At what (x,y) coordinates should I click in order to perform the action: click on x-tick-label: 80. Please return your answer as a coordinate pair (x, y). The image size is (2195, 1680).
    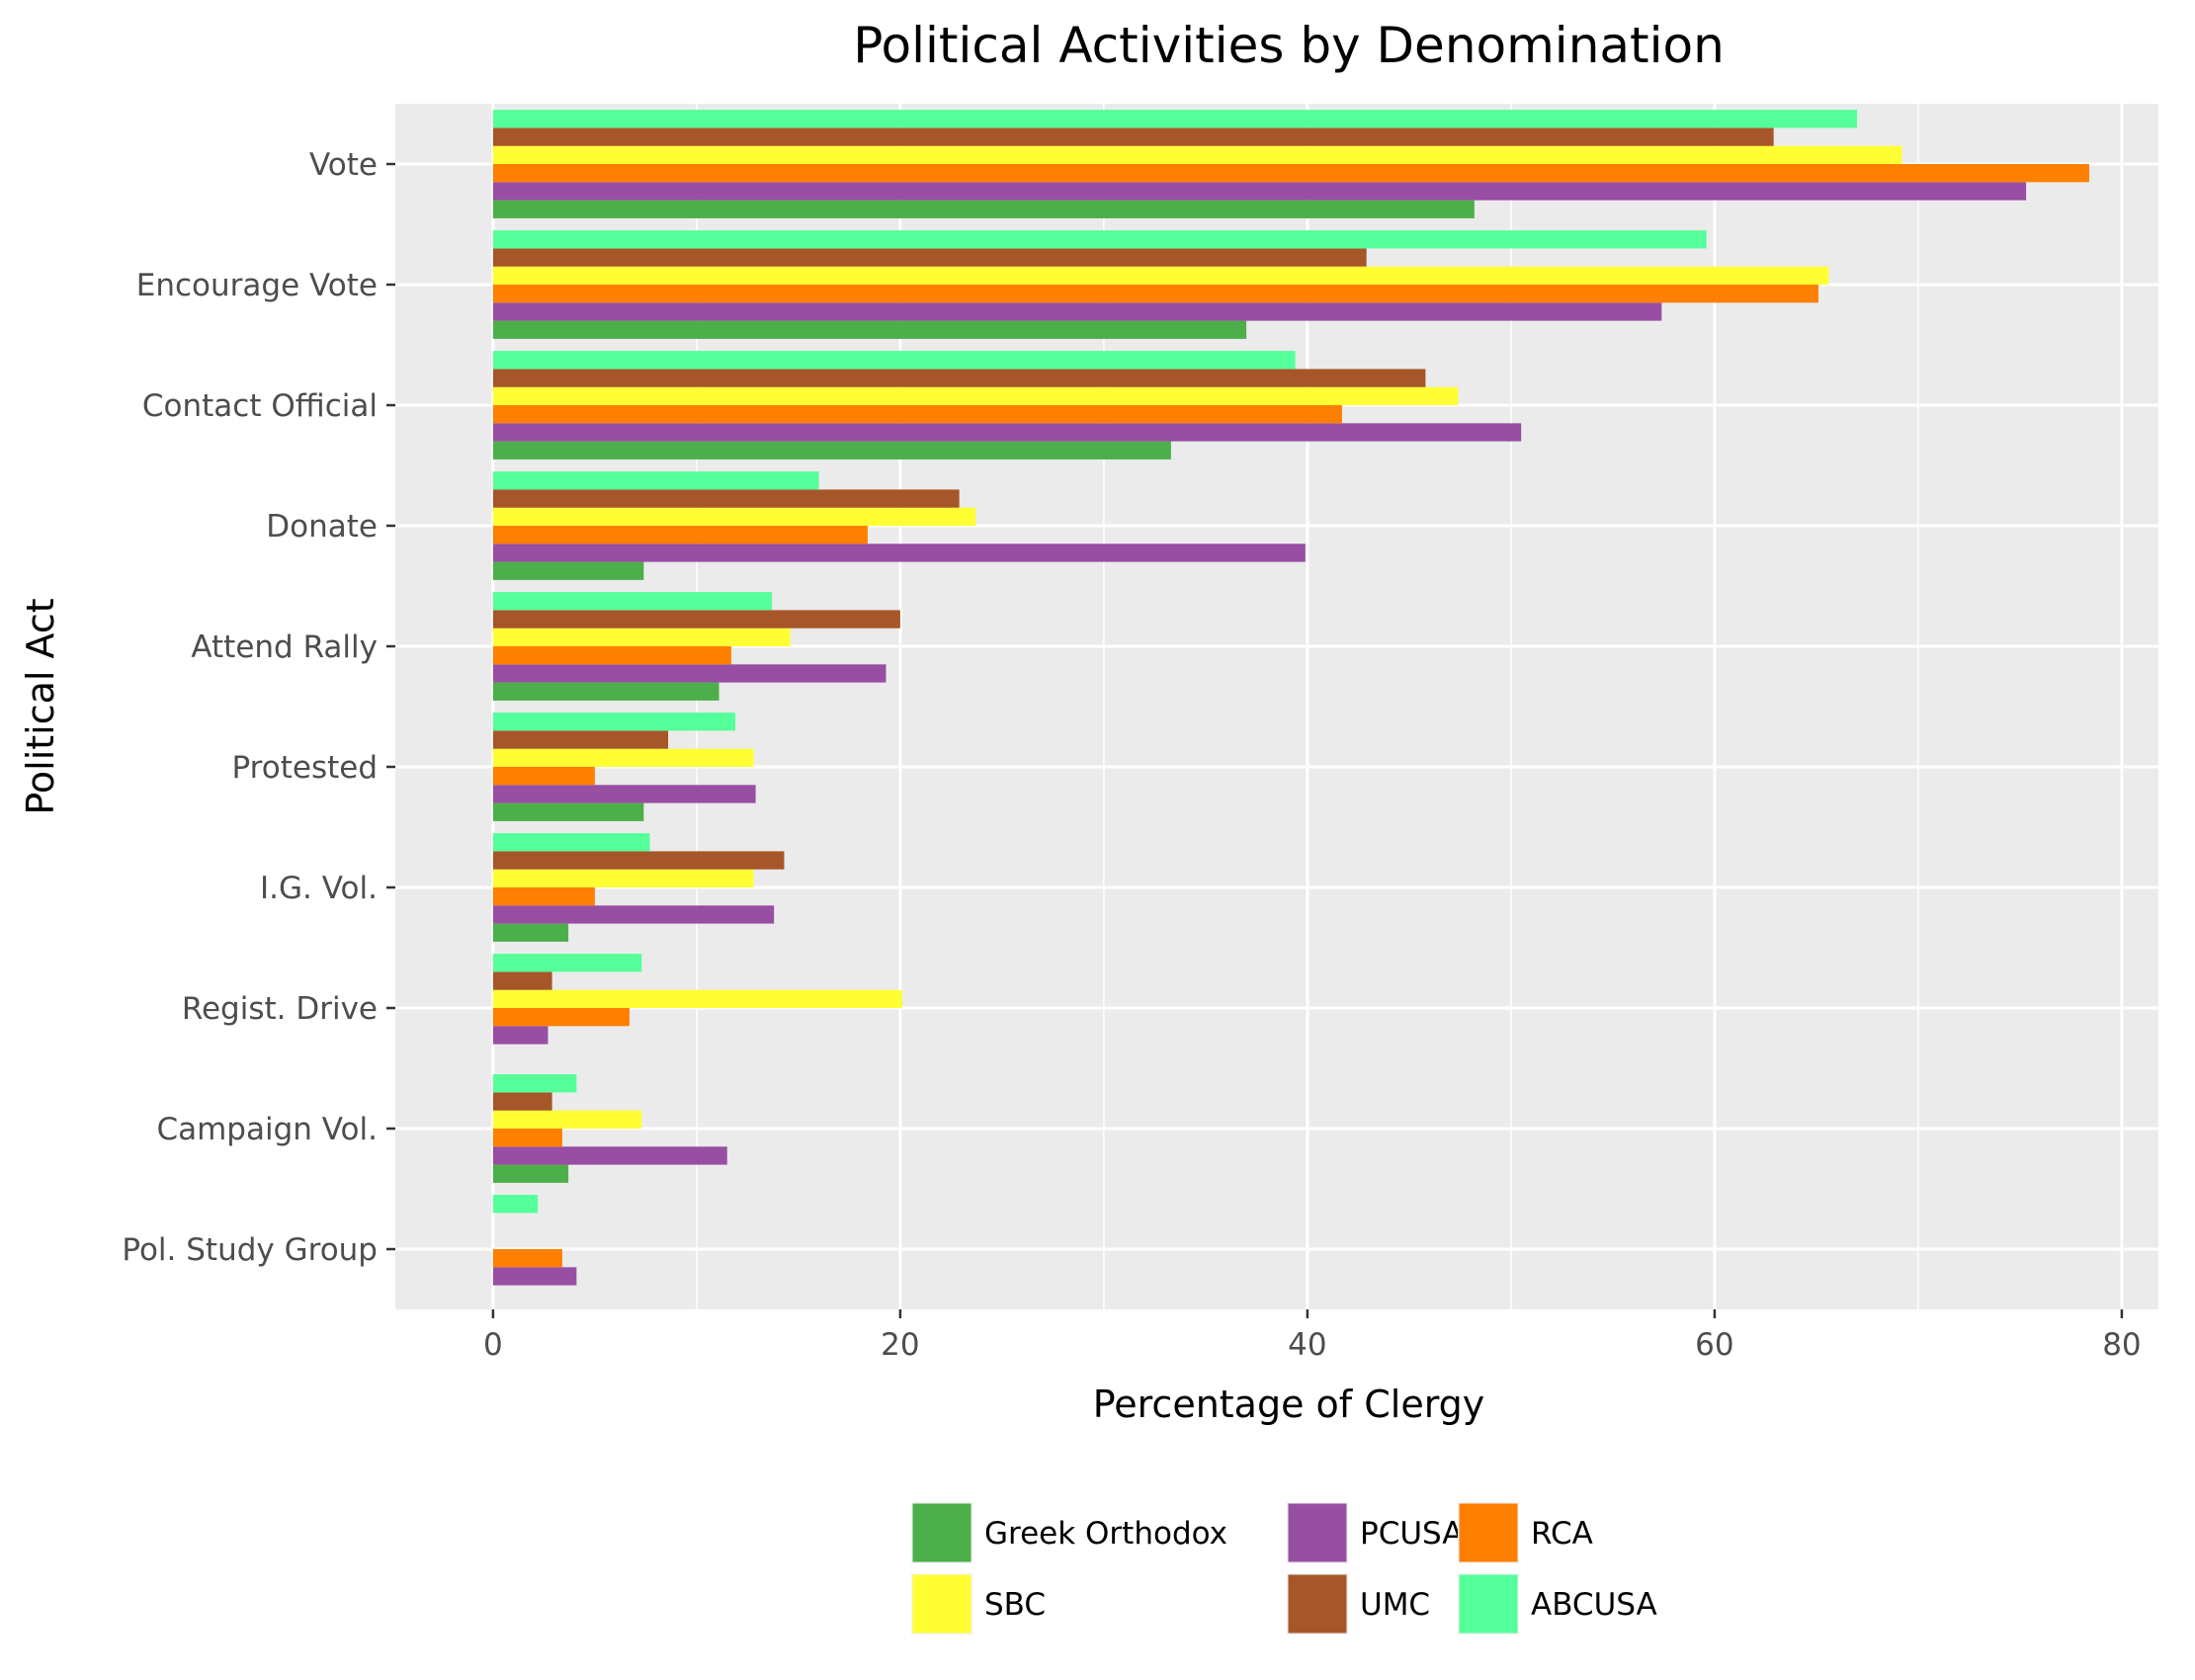
    Looking at the image, I should click on (2121, 1345).